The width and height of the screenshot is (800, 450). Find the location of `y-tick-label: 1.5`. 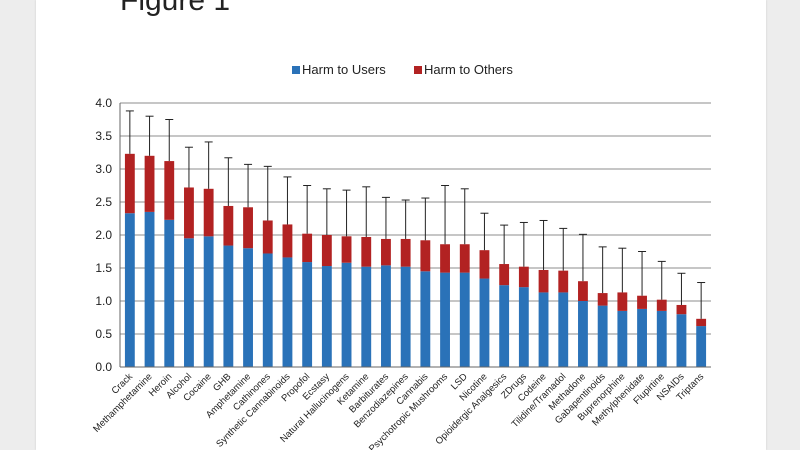

y-tick-label: 1.5 is located at coordinates (103, 268).